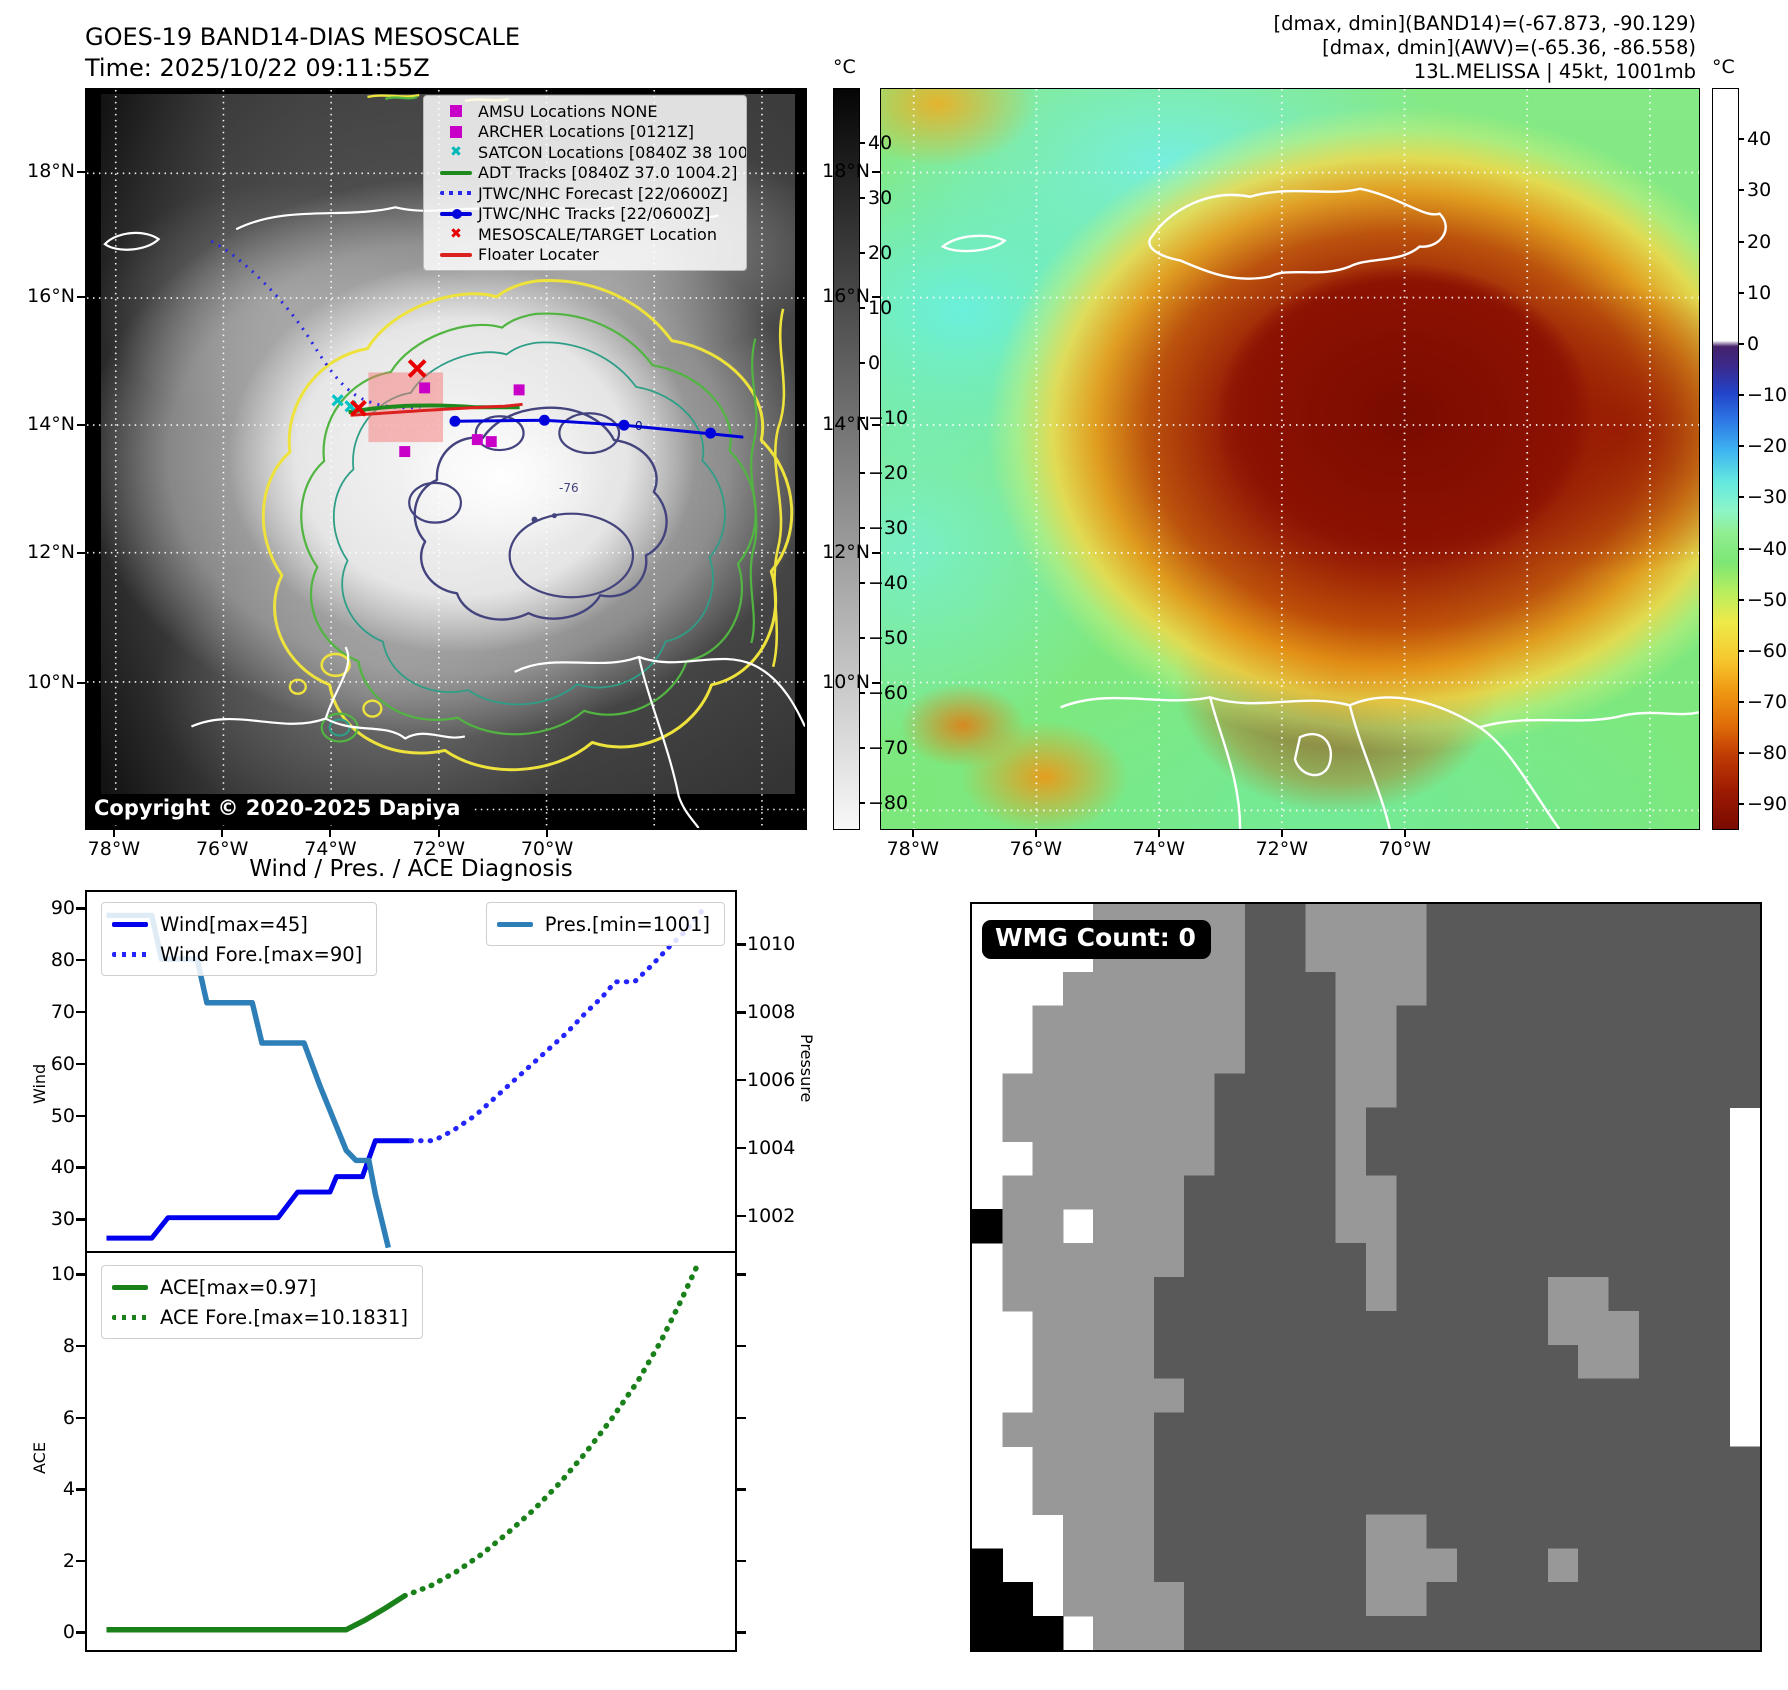 The height and width of the screenshot is (1690, 1788). What do you see at coordinates (605, 924) in the screenshot?
I see `pressure-legend: Pres.[min=1001]` at bounding box center [605, 924].